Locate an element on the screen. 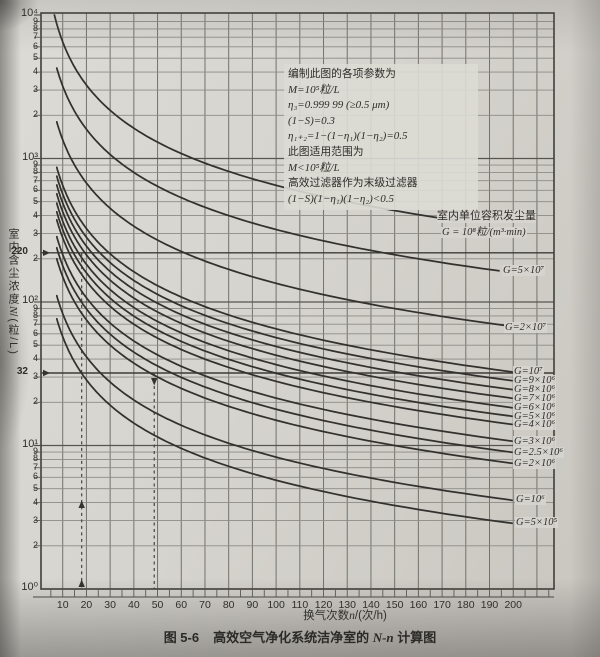  x-axis-title-text: 换气次数 is located at coordinates (326, 616).